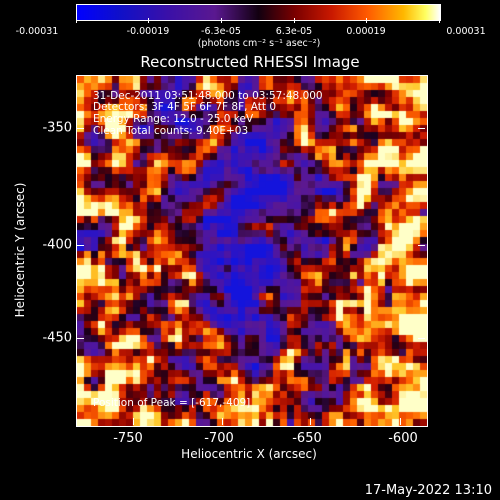  Describe the element at coordinates (20, 250) in the screenshot. I see `y-axis-label: Heliocentric Y (arcsec)` at that location.